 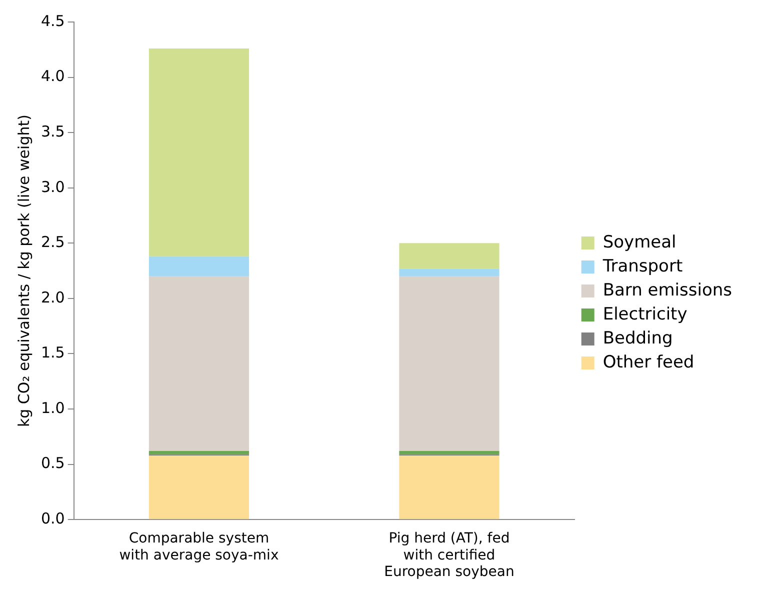 I want to click on x-tick-label: Pig herd (AT), fed with certified European soybean, so click(x=449, y=555).